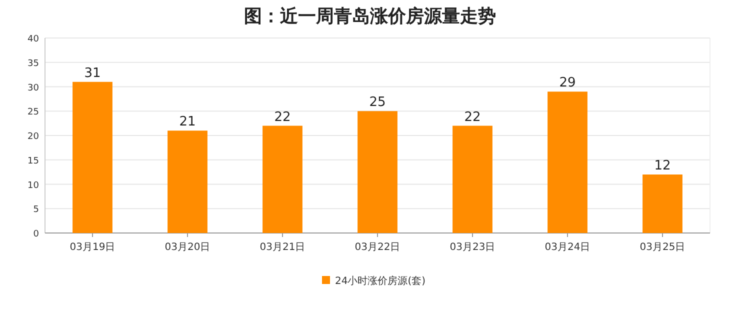  Describe the element at coordinates (377, 102) in the screenshot. I see `data-label: 25` at that location.